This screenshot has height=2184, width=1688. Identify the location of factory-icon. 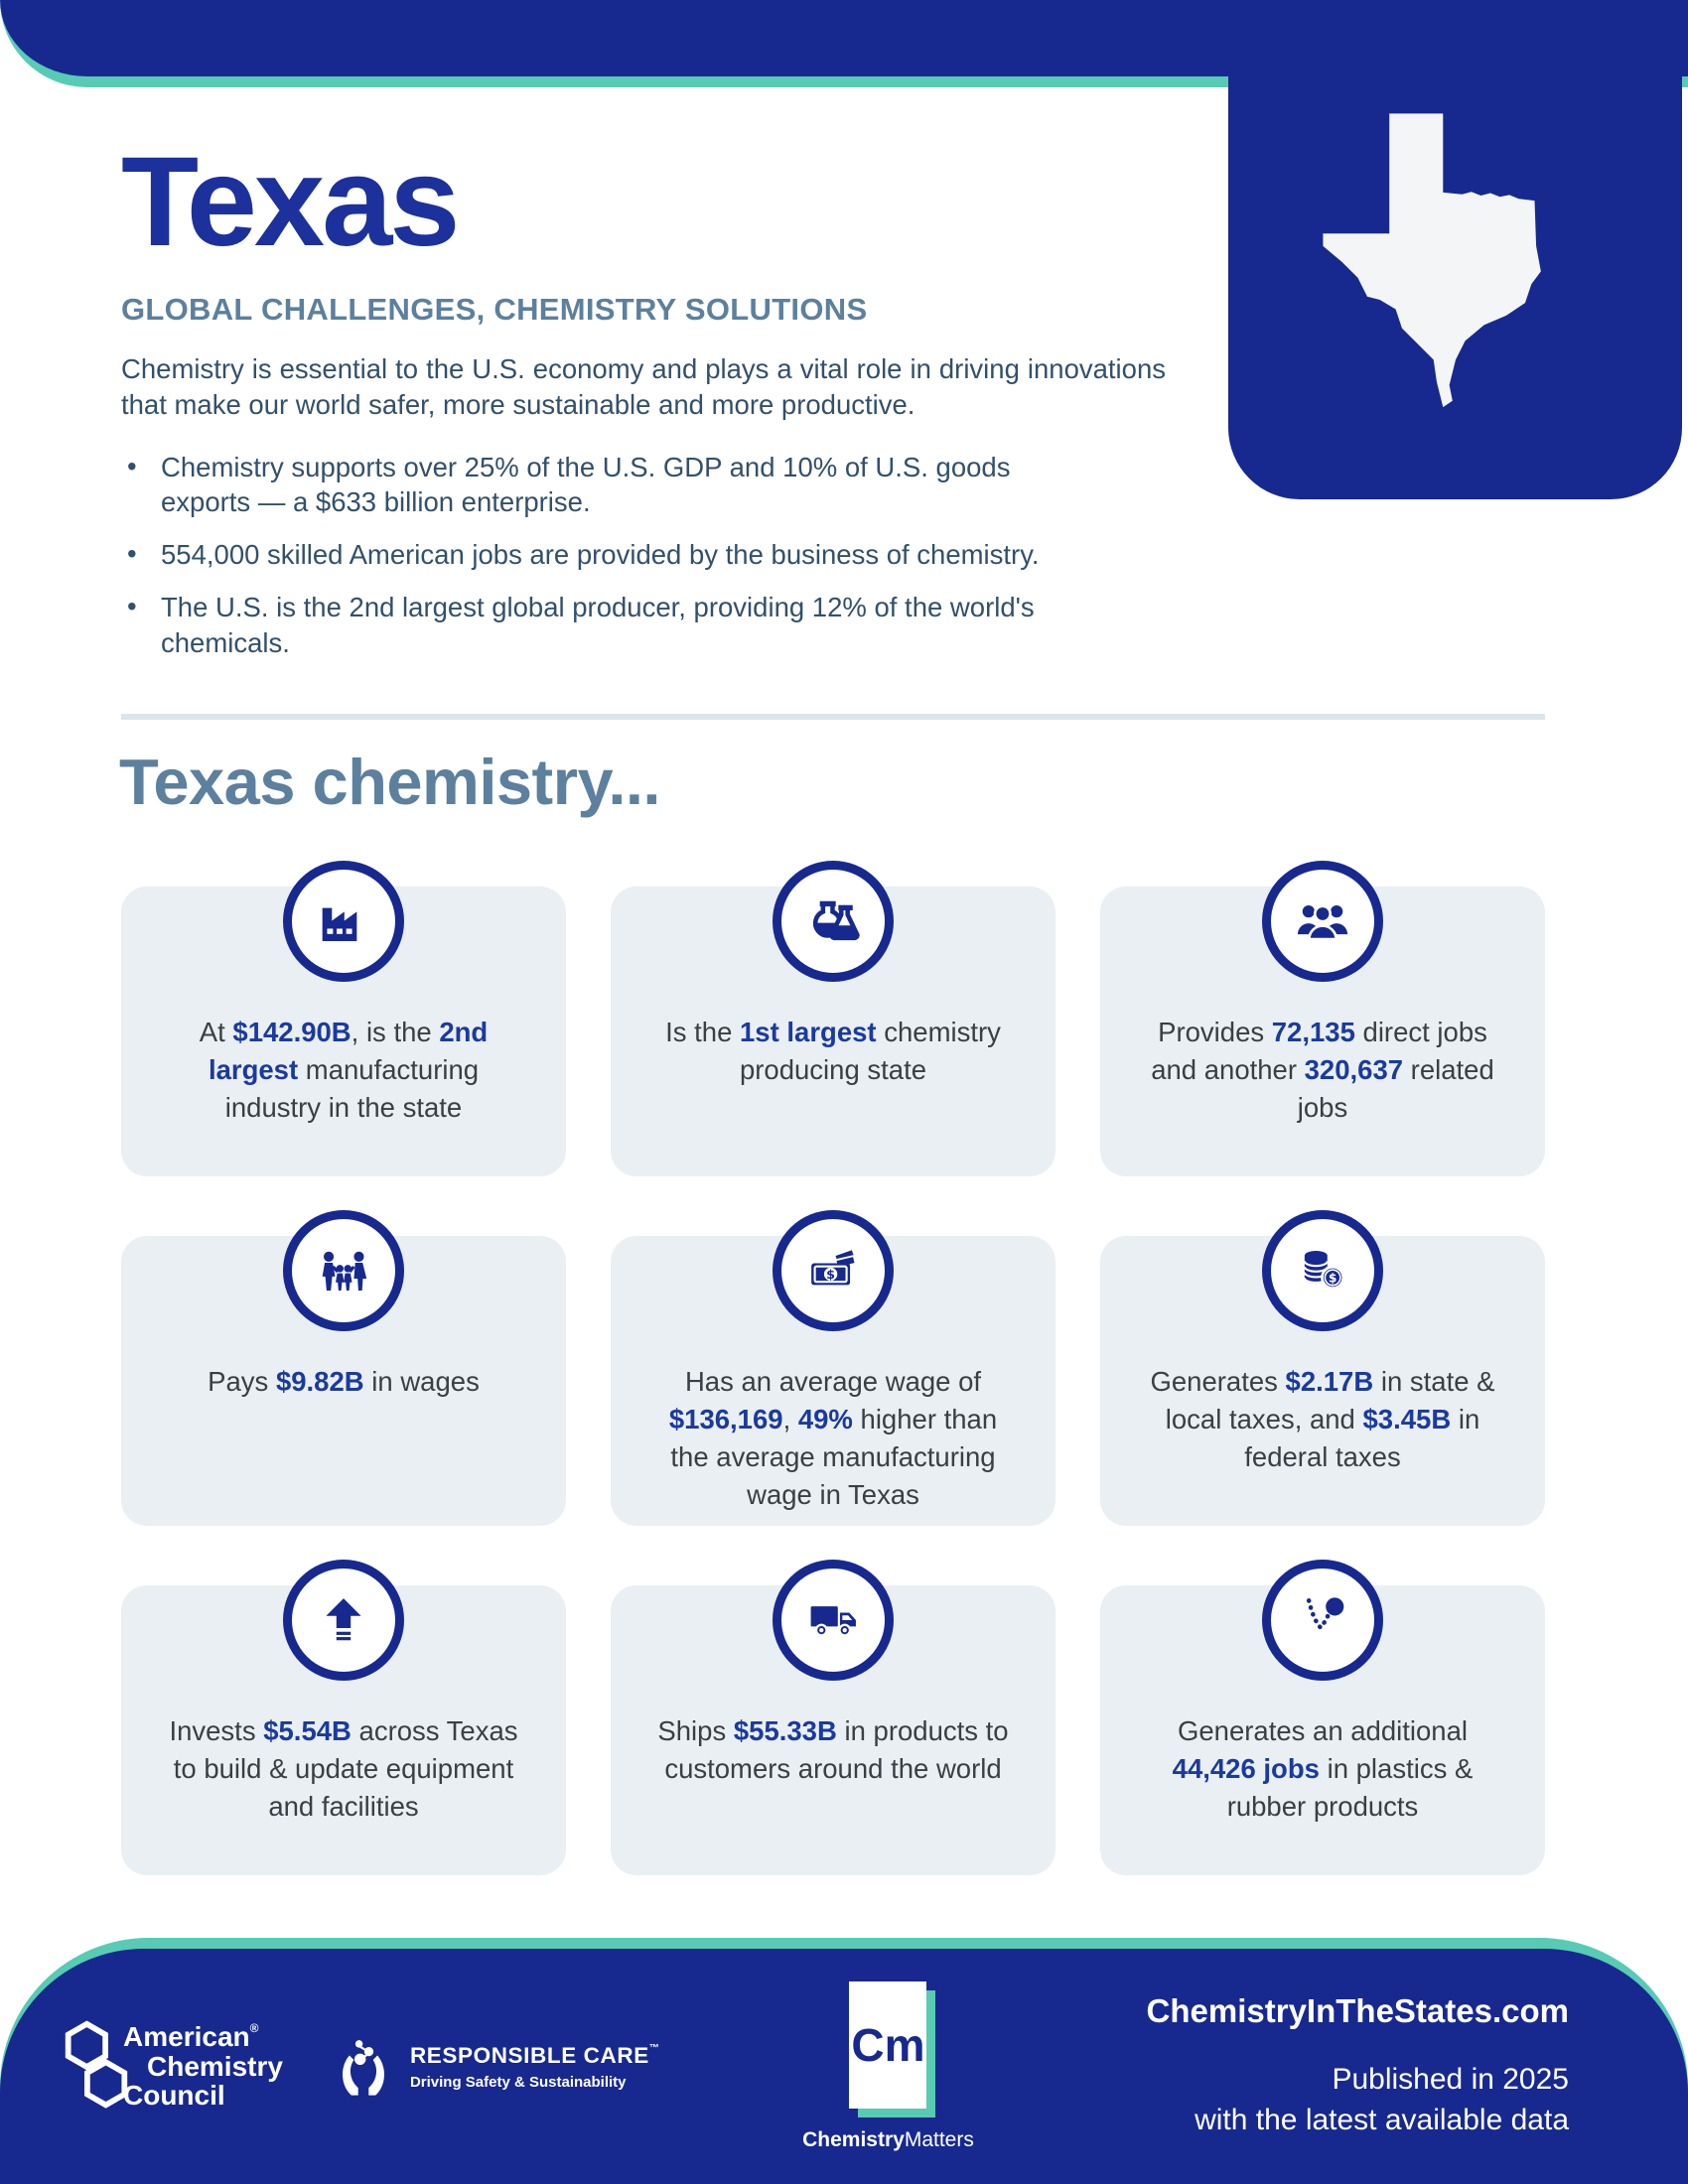
(343, 921).